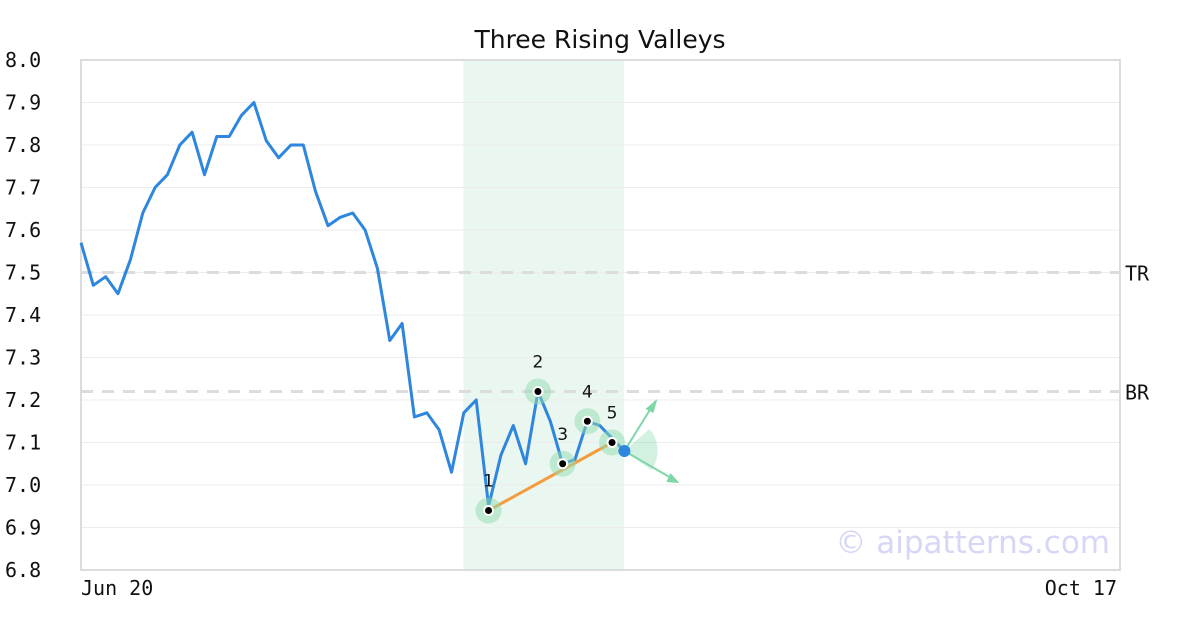 This screenshot has height=630, width=1200. Describe the element at coordinates (599, 588) in the screenshot. I see `x-axis-ticks: Jun 20 Oct 17` at that location.